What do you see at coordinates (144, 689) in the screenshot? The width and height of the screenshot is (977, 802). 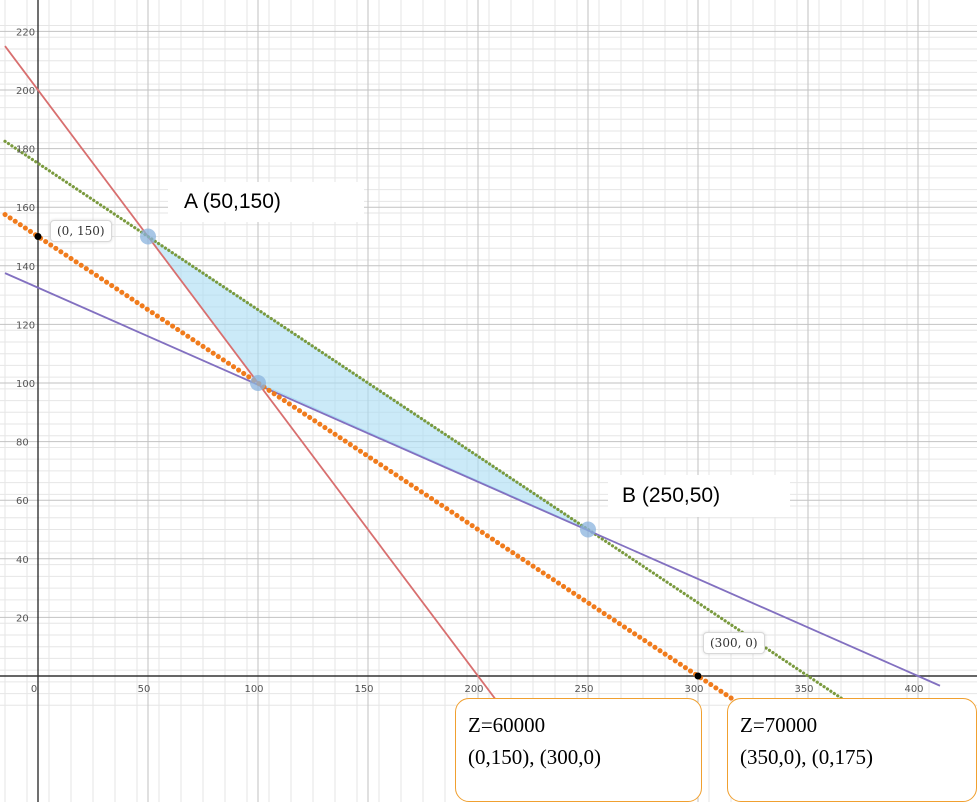 I see `x-tick-label: 50` at bounding box center [144, 689].